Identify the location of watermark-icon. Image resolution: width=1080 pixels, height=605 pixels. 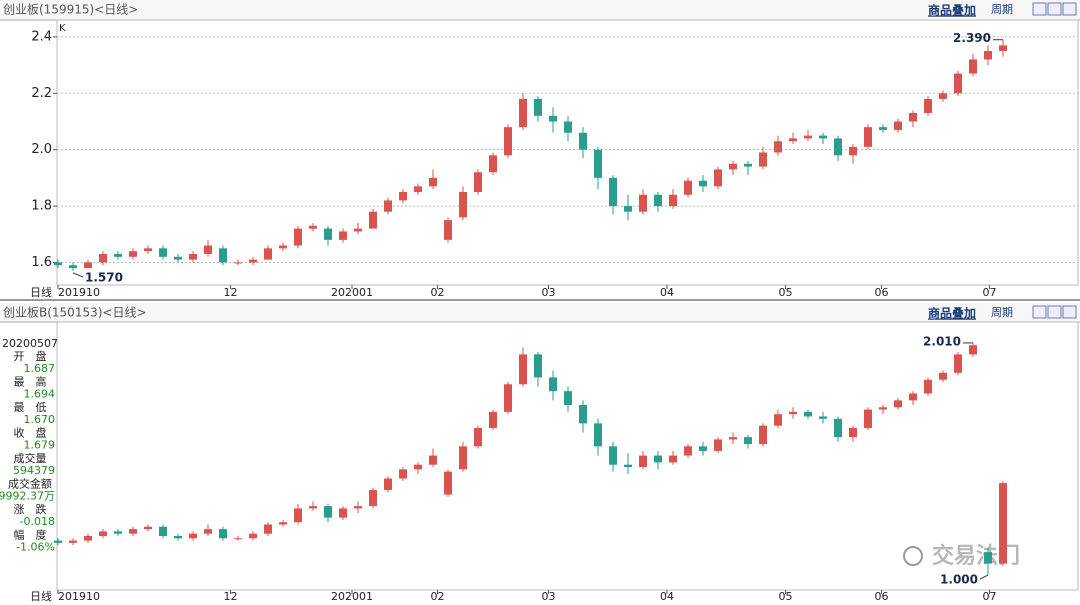
(913, 556).